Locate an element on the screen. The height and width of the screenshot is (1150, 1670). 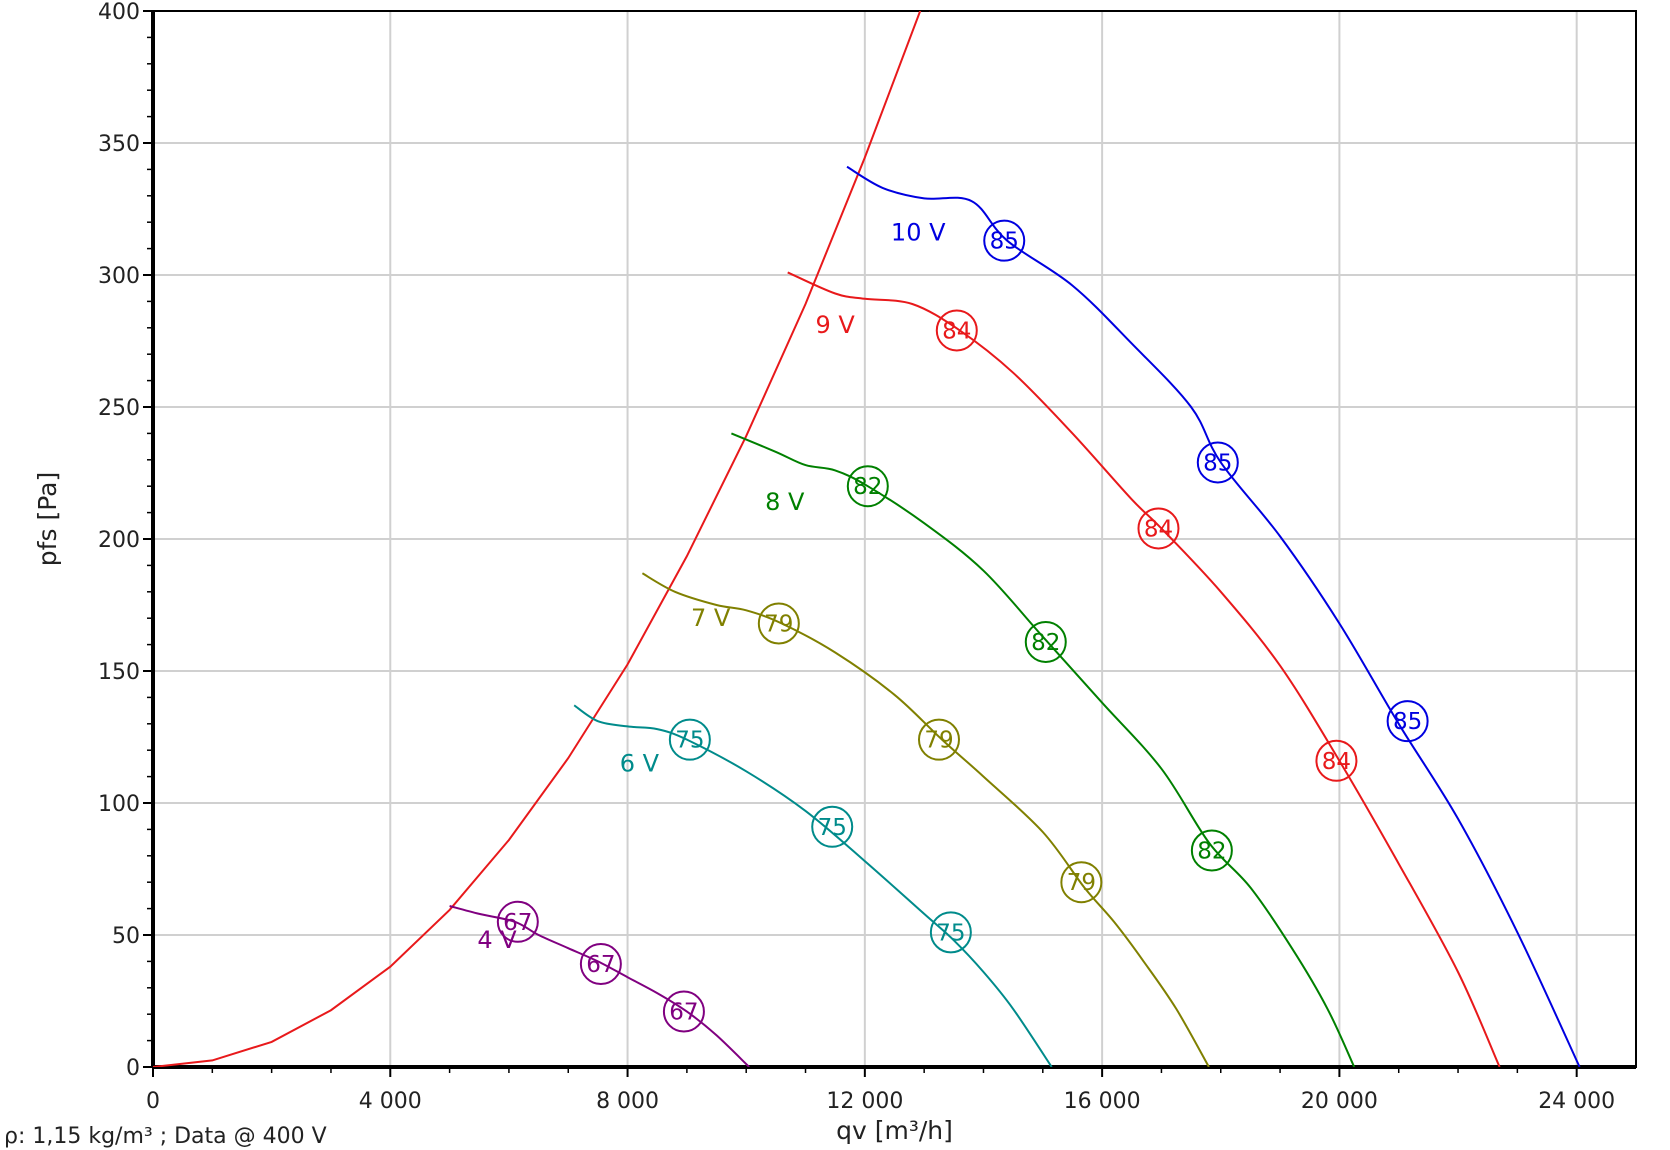
y-tick-label: 400 is located at coordinates (119, 12).